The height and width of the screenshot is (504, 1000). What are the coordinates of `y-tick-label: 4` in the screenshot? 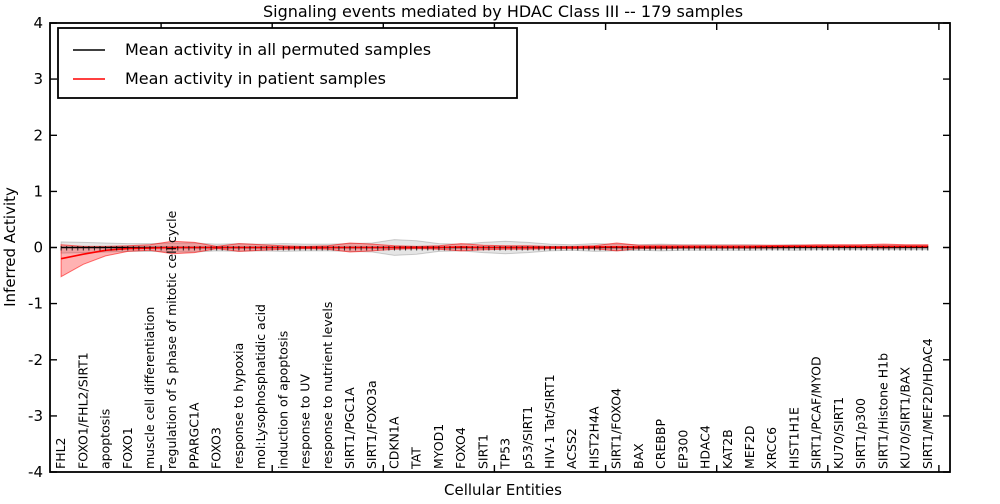 It's located at (38, 23).